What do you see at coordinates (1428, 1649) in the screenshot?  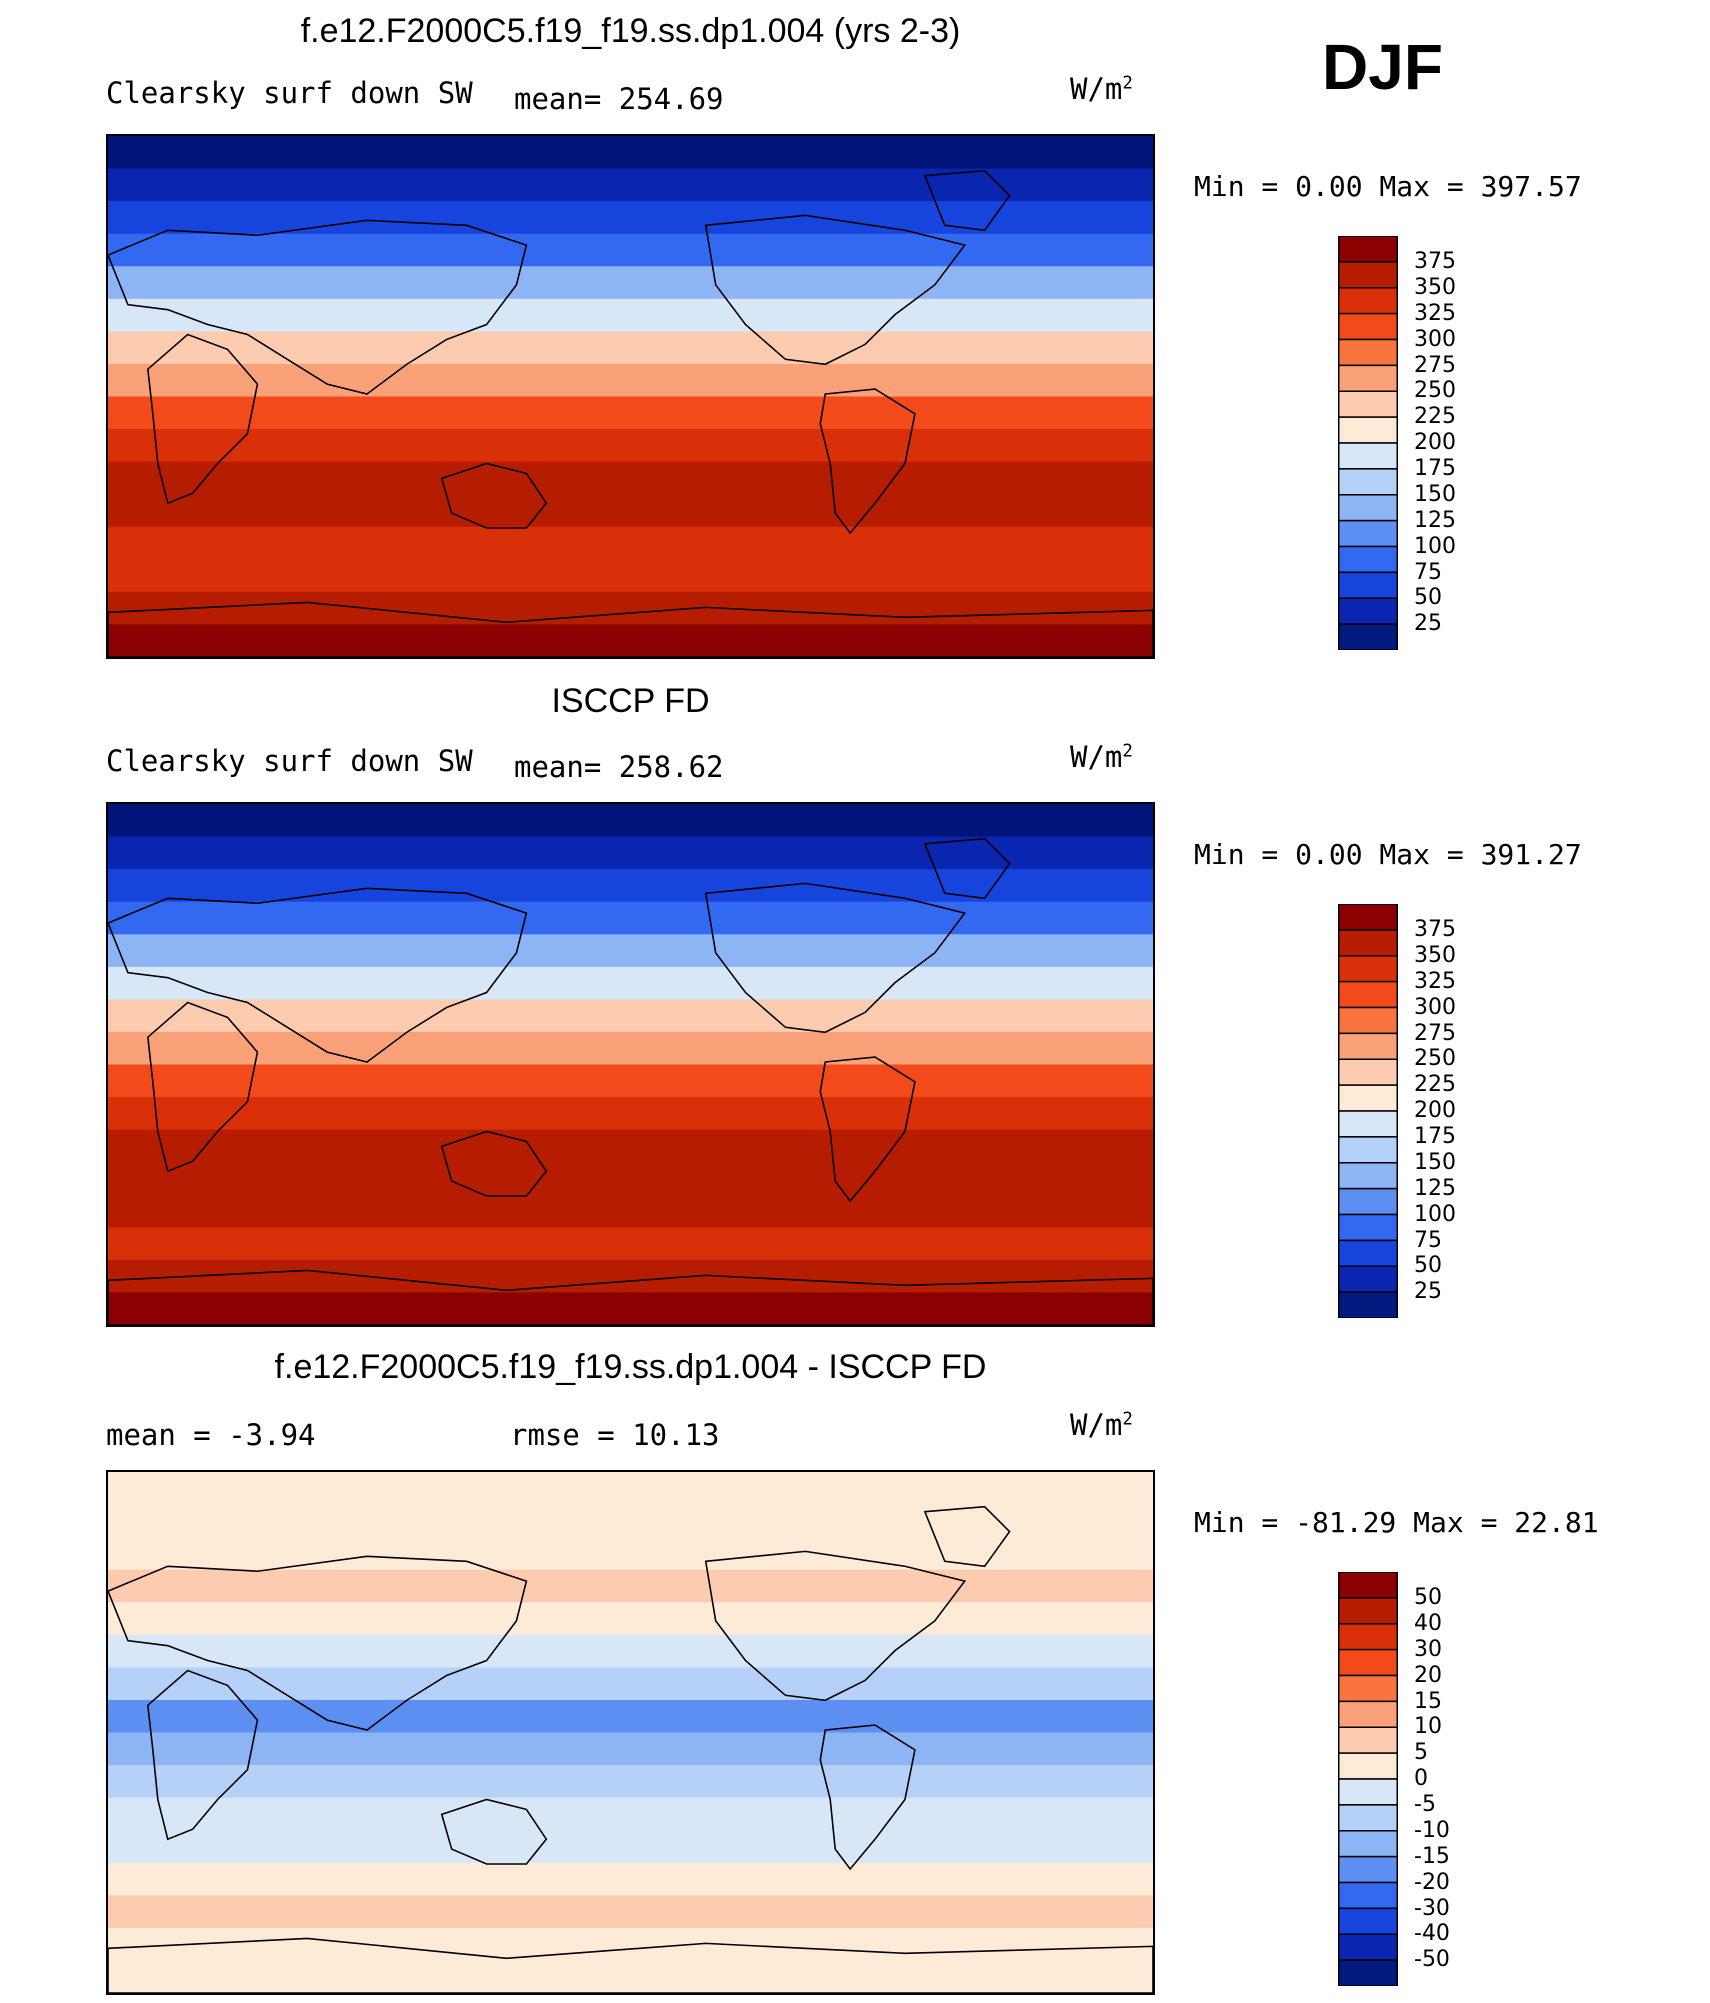 I see `colorbar-tick-label: 30` at bounding box center [1428, 1649].